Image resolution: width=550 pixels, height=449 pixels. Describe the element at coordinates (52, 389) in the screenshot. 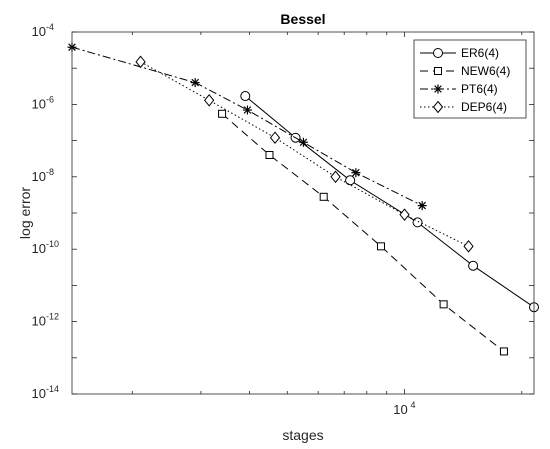

I see `y-tick-exponent: -14` at that location.